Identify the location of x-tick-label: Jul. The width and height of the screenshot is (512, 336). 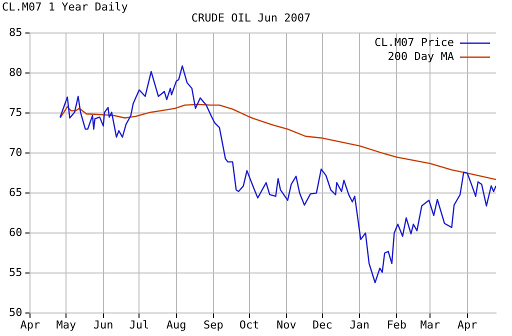
(139, 325).